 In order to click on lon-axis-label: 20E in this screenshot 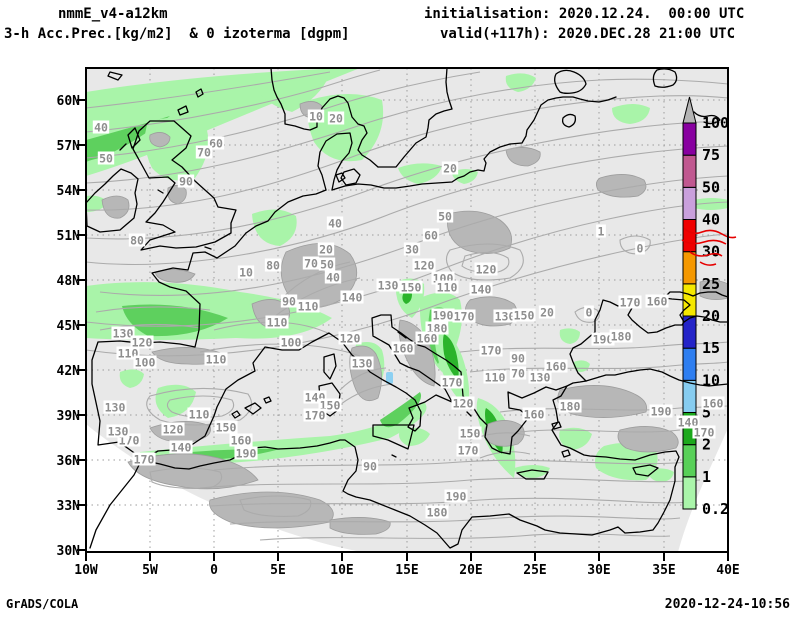, I will do `click(470, 570)`.